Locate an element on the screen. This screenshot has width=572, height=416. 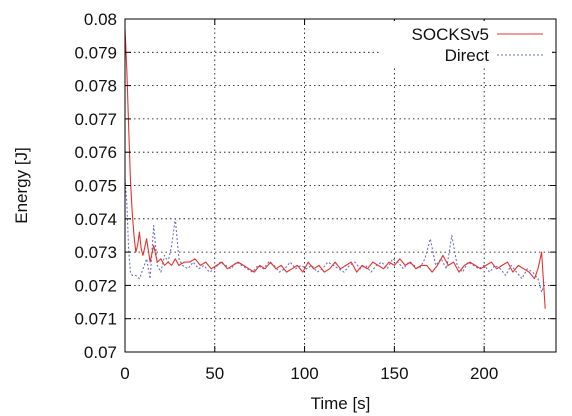
y-tick-label: 0.076 is located at coordinates (95, 152).